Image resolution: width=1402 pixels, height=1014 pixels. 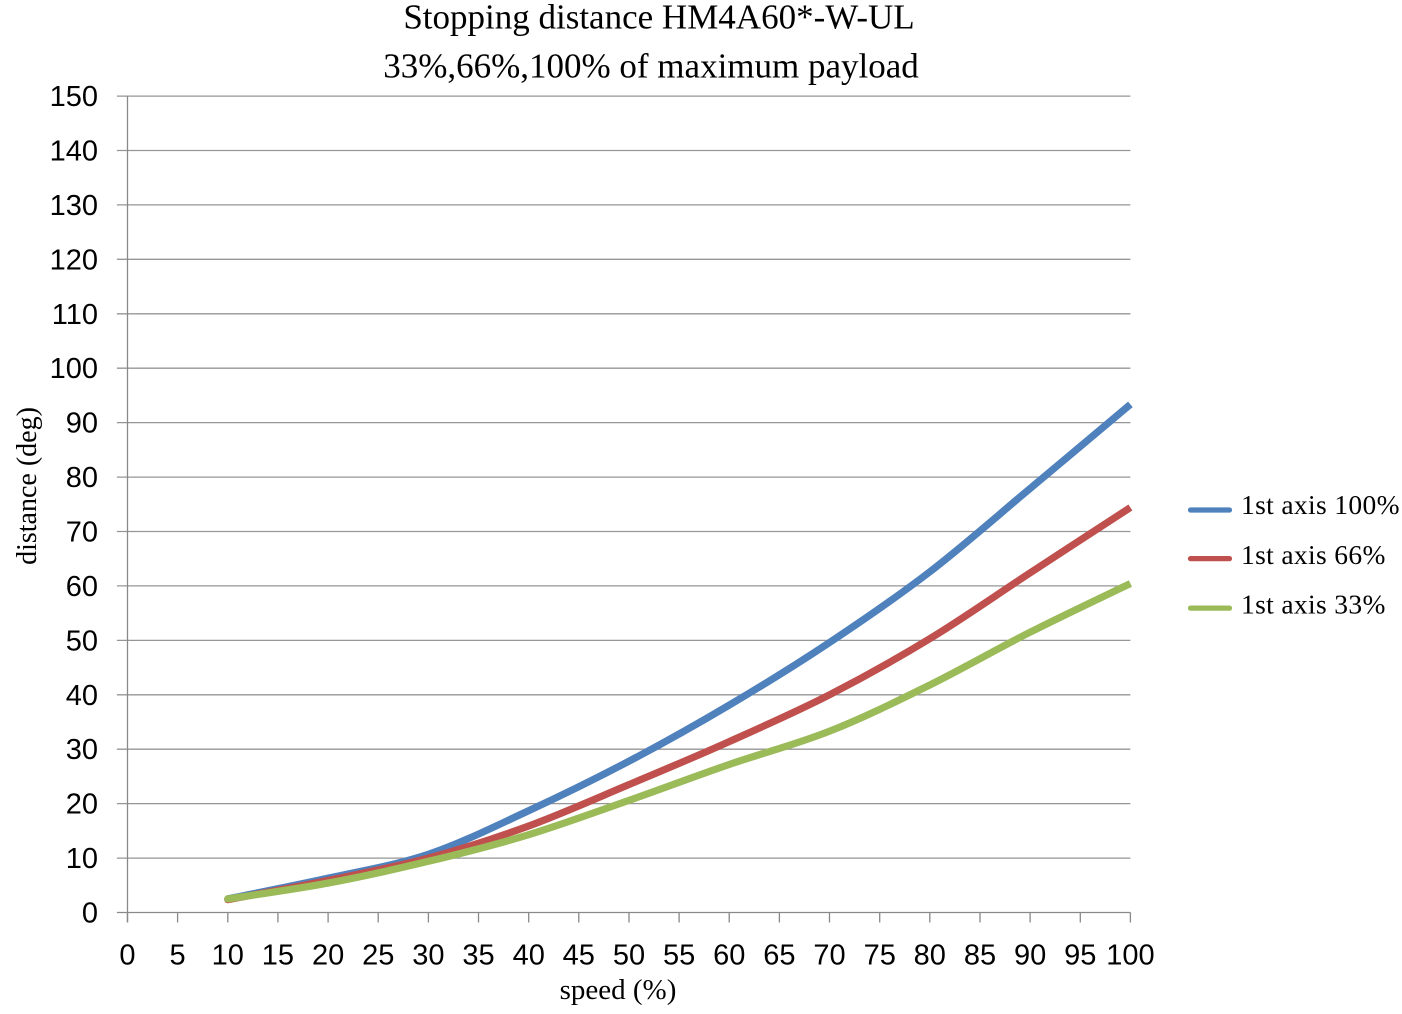 What do you see at coordinates (75, 315) in the screenshot?
I see `svg-text: 110` at bounding box center [75, 315].